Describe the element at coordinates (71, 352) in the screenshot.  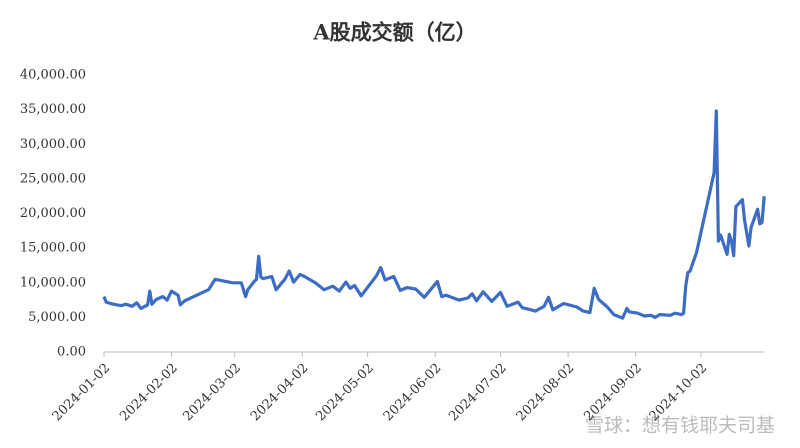
I see `y-tick-label: 0.00` at that location.